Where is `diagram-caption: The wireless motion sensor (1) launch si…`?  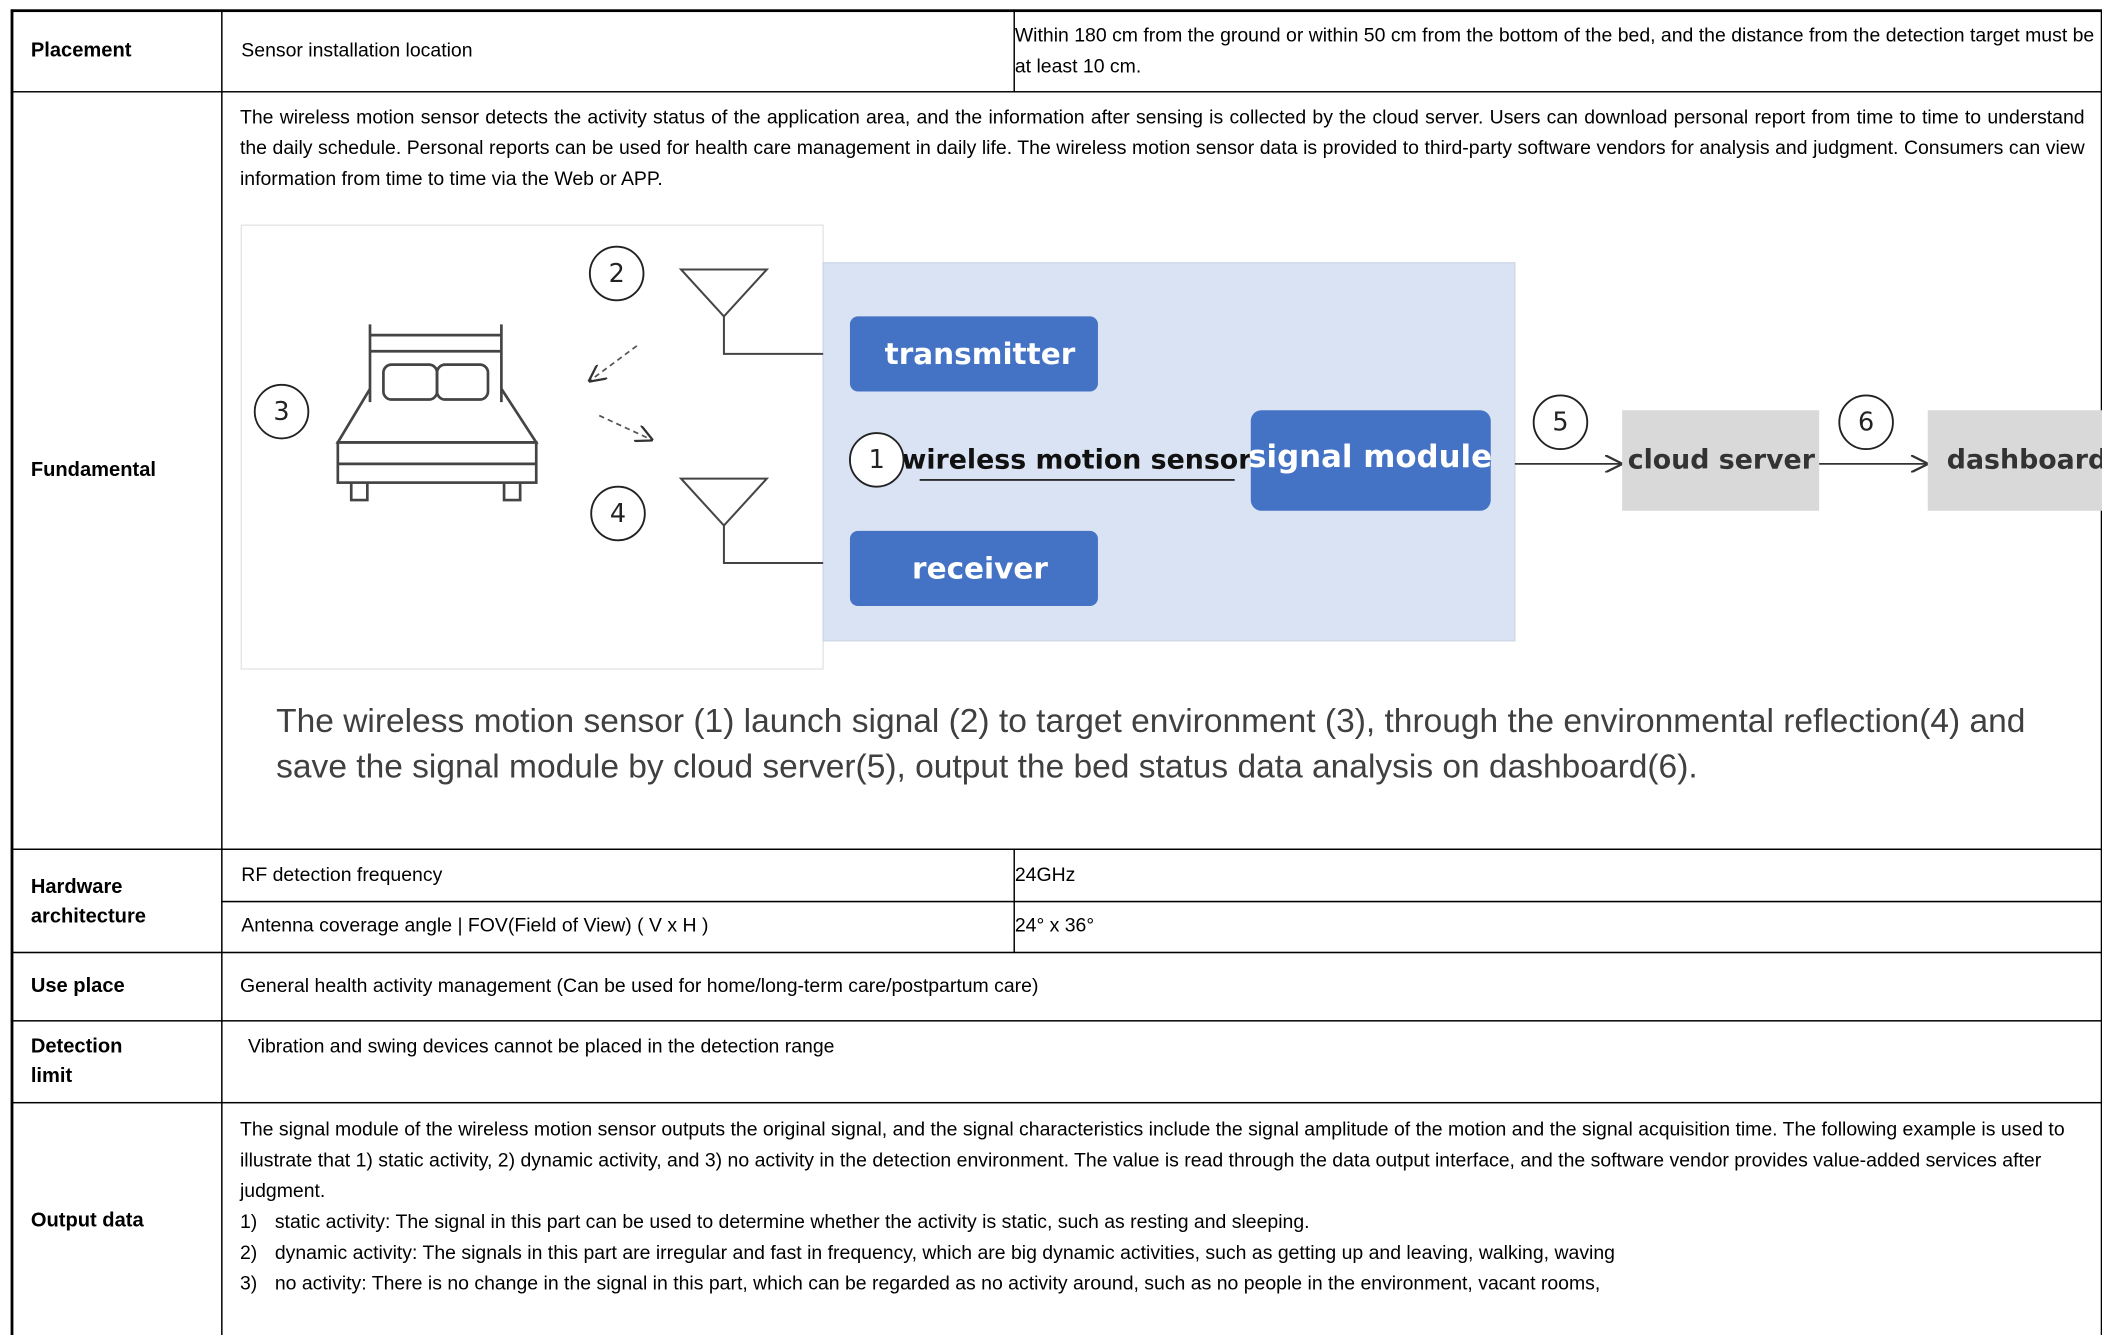 diagram-caption: The wireless motion sensor (1) launch si… is located at coordinates (1151, 744).